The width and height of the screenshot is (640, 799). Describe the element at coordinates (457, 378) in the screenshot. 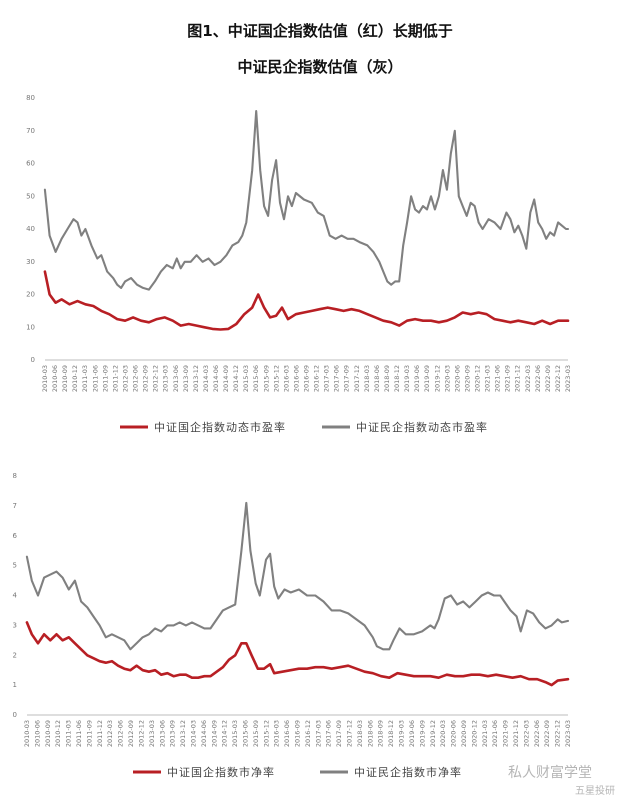

I see `x-tick-label: 2020-06` at that location.